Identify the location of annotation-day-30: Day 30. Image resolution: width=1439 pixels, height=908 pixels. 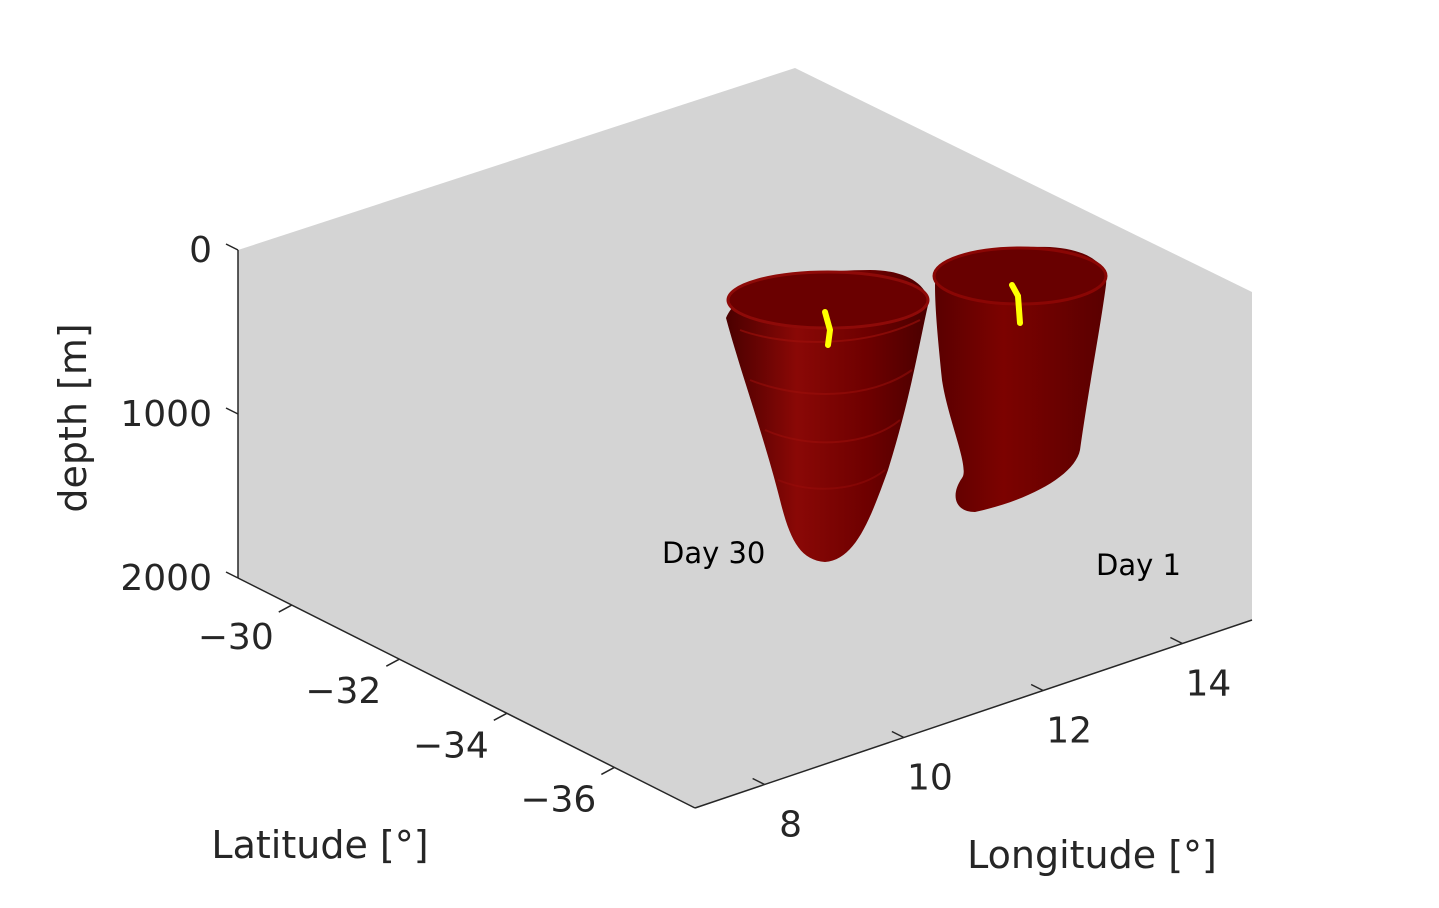
(713, 553).